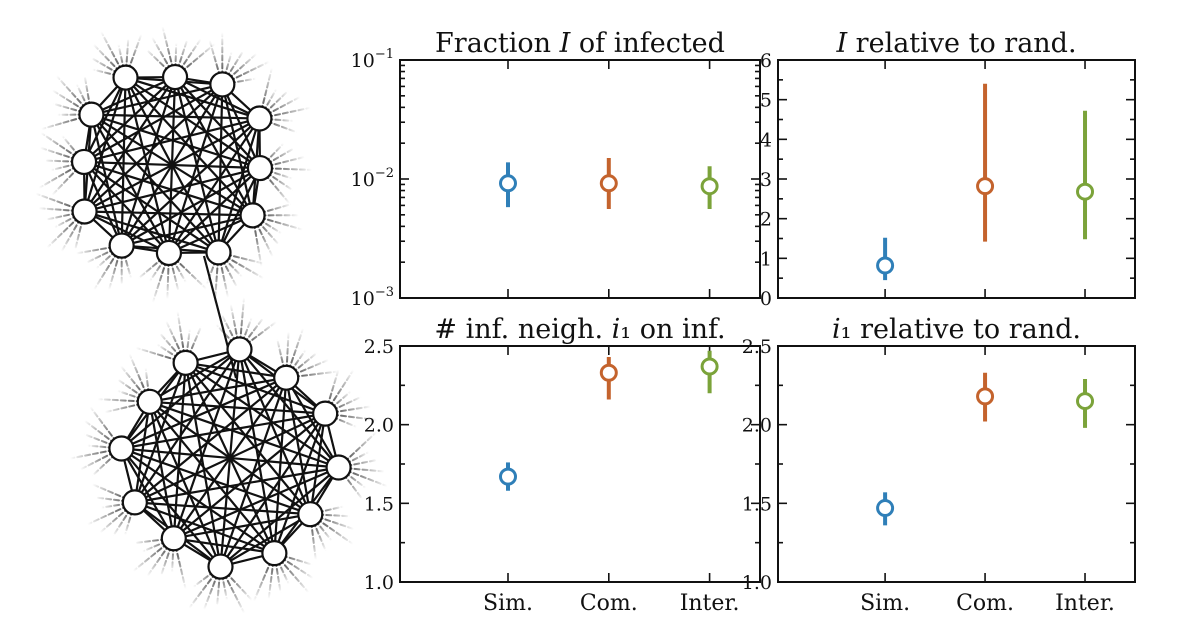  I want to click on y-tick-label: 10−3, so click(372, 297).